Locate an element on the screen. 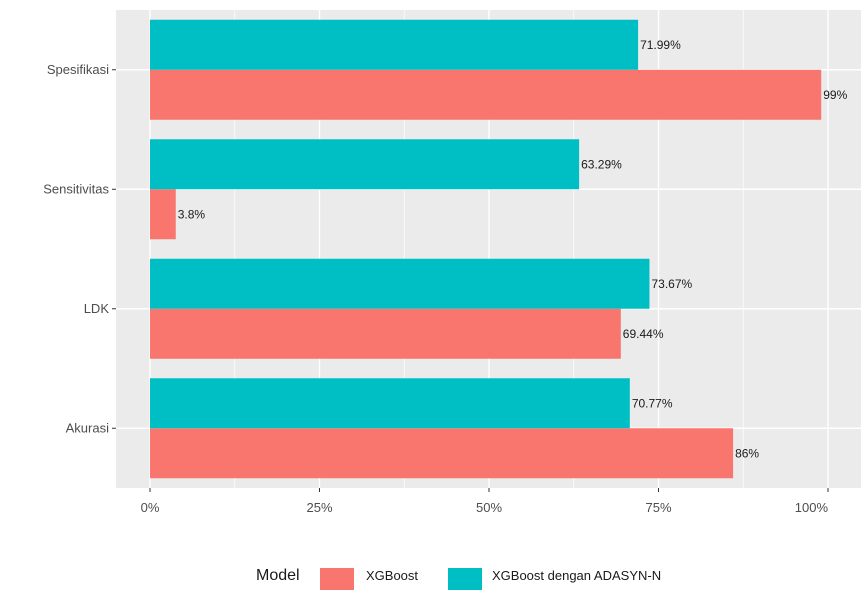 The width and height of the screenshot is (861, 592). x-axis: 0% 25% 50% 75% 100% is located at coordinates (485, 501).